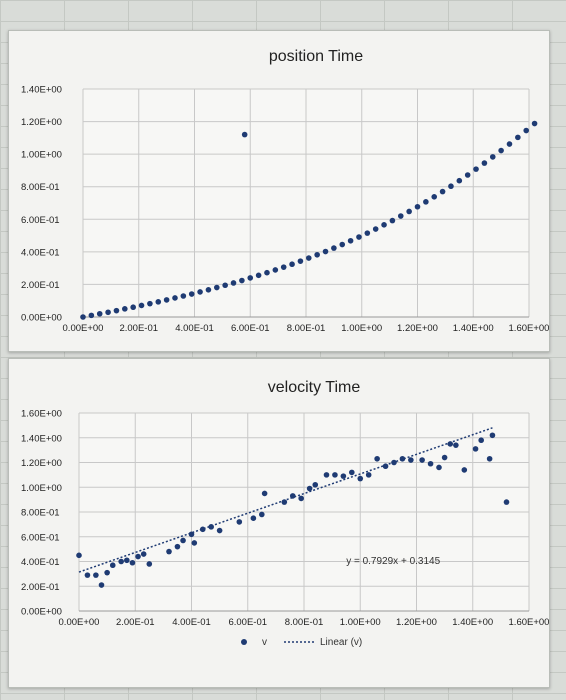 The width and height of the screenshot is (566, 700). I want to click on chart-title: velocity Time, so click(314, 387).